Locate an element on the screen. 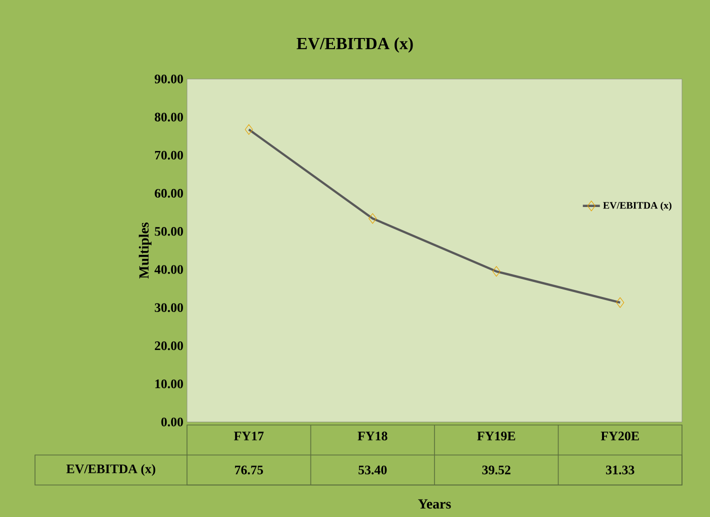 This screenshot has width=710, height=517. y-tick-label: 70.00 is located at coordinates (169, 155).